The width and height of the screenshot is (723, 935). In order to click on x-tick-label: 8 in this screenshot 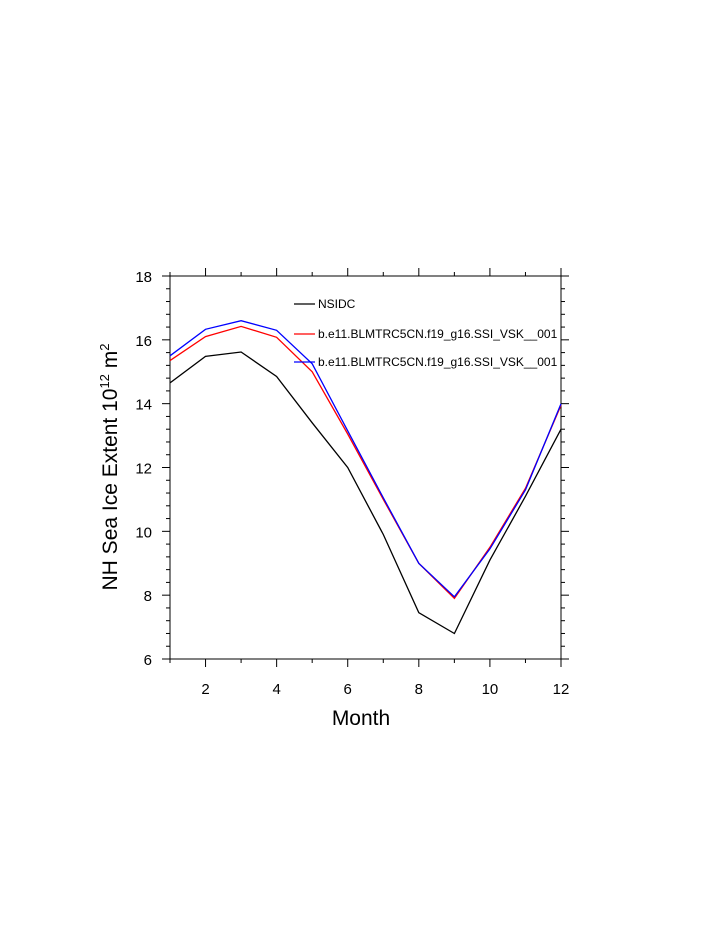, I will do `click(419, 689)`.